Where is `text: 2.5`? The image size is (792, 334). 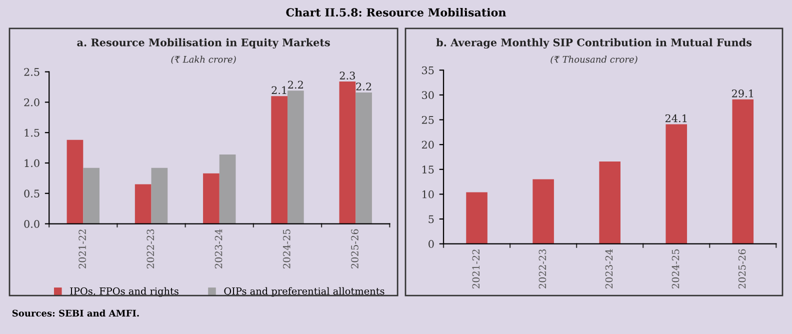 text: 2.5 is located at coordinates (32, 72).